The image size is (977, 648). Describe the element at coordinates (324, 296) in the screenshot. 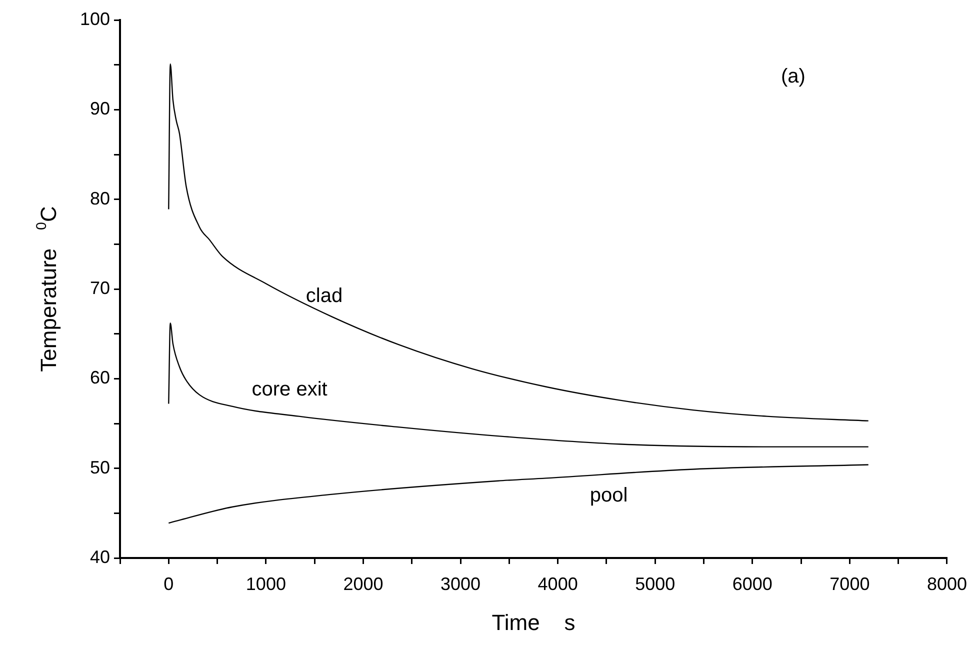

I see `annotation: clad` at that location.